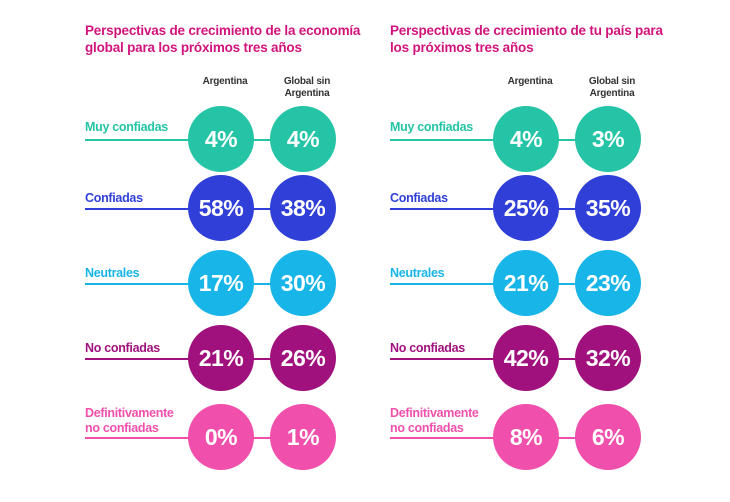 Image resolution: width=730 pixels, height=502 pixels. I want to click on value-bubble-argentina: 25%, so click(526, 208).